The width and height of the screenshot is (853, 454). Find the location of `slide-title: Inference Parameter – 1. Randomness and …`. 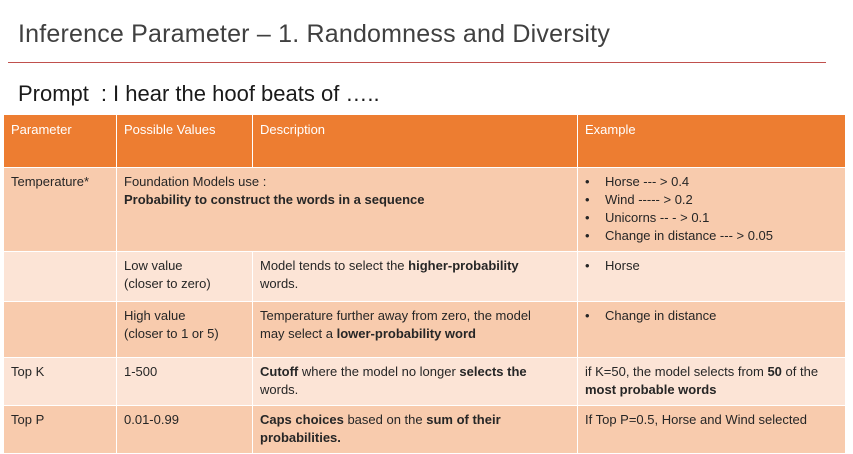

slide-title: Inference Parameter – 1. Randomness and … is located at coordinates (314, 34).